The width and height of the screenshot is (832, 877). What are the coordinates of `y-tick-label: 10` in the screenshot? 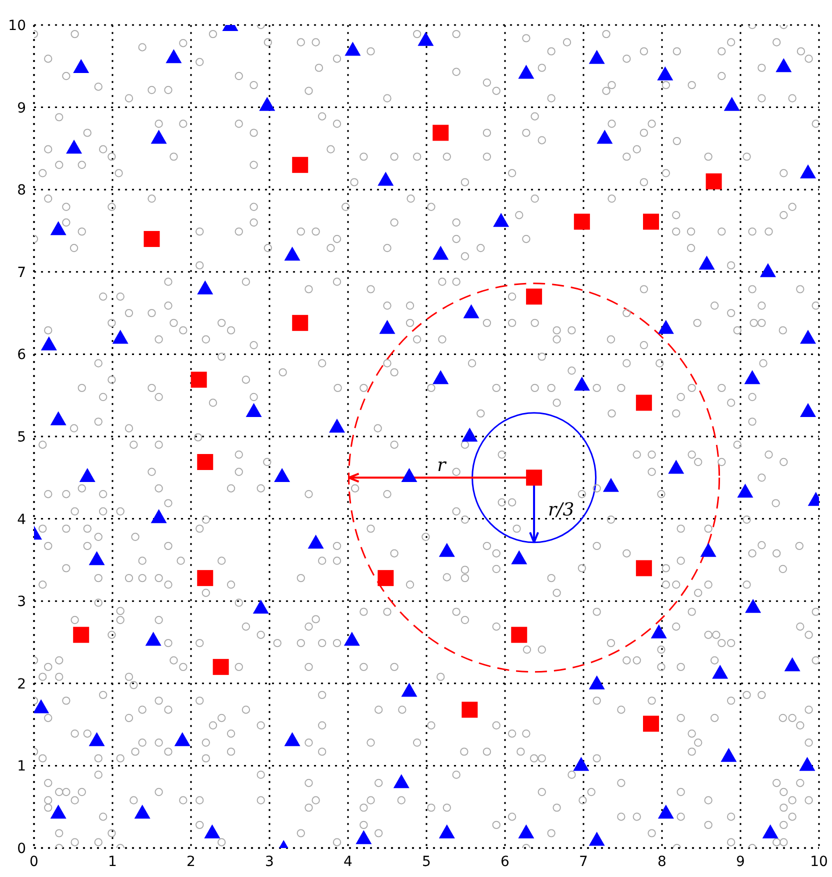 It's located at (17, 26).